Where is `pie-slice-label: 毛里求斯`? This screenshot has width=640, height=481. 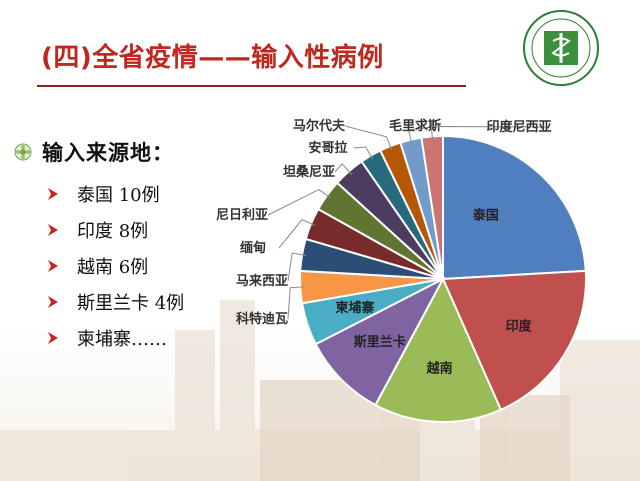 pie-slice-label: 毛里求斯 is located at coordinates (415, 126).